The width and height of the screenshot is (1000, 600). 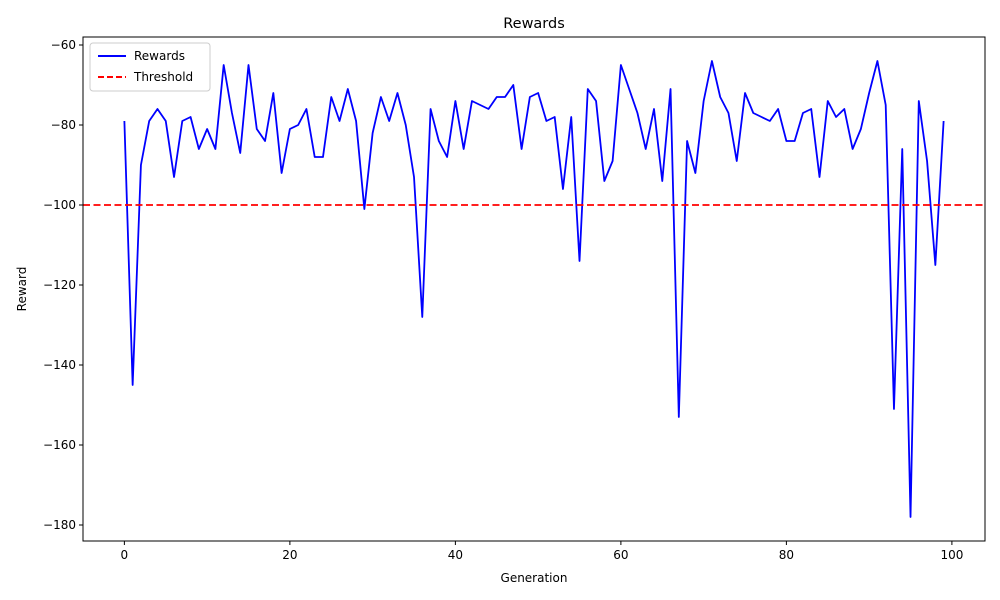 What do you see at coordinates (59, 445) in the screenshot?
I see `y-tick-label: −160` at bounding box center [59, 445].